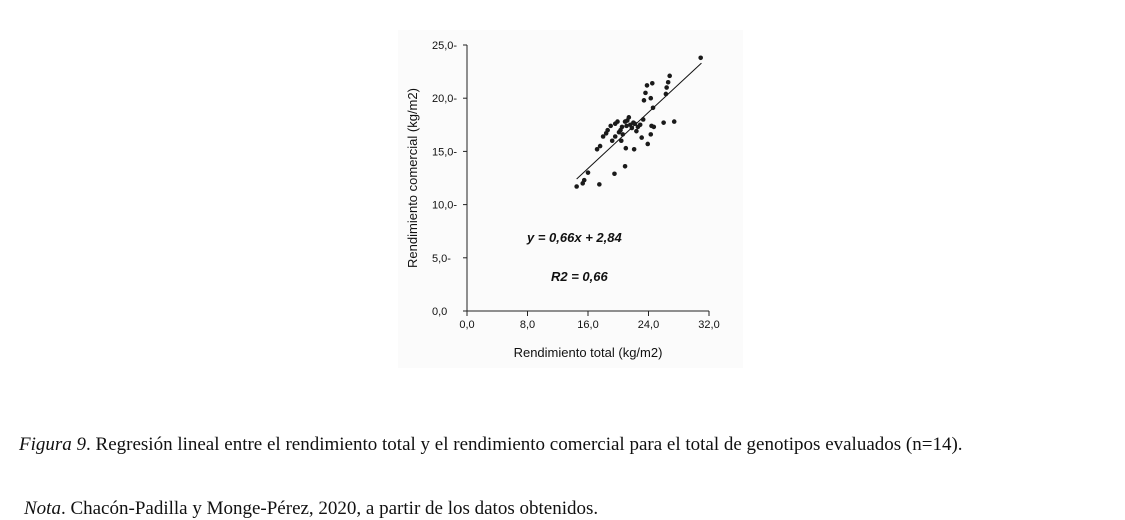 Image resolution: width=1125 pixels, height=520 pixels. What do you see at coordinates (639, 121) in the screenshot?
I see `trendline` at bounding box center [639, 121].